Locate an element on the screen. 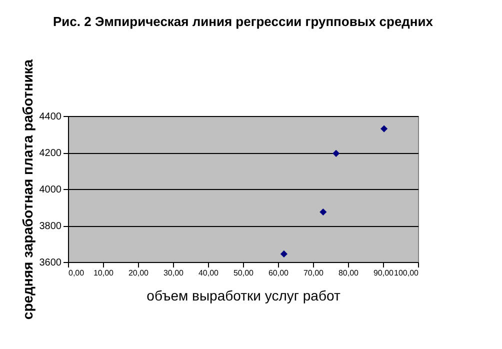  x-tick-label: 100,00 is located at coordinates (407, 273).